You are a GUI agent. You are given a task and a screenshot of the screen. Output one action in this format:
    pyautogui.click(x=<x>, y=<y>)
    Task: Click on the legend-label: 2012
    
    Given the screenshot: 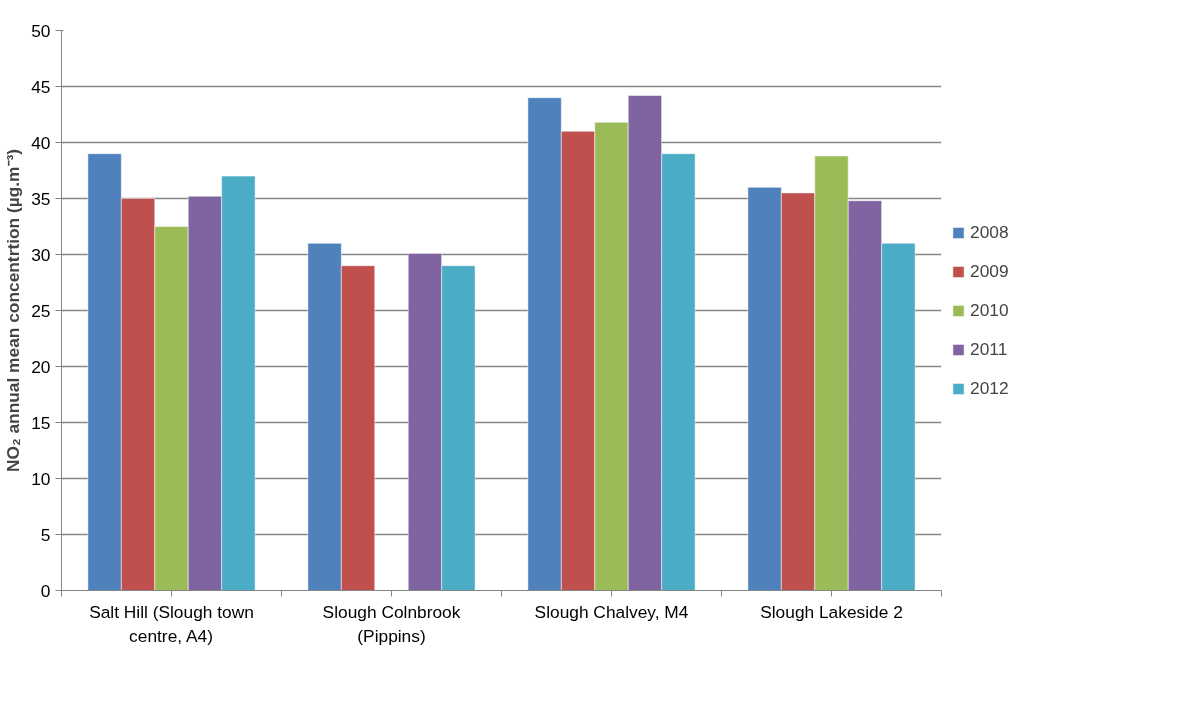 What is the action you would take?
    pyautogui.click(x=989, y=388)
    